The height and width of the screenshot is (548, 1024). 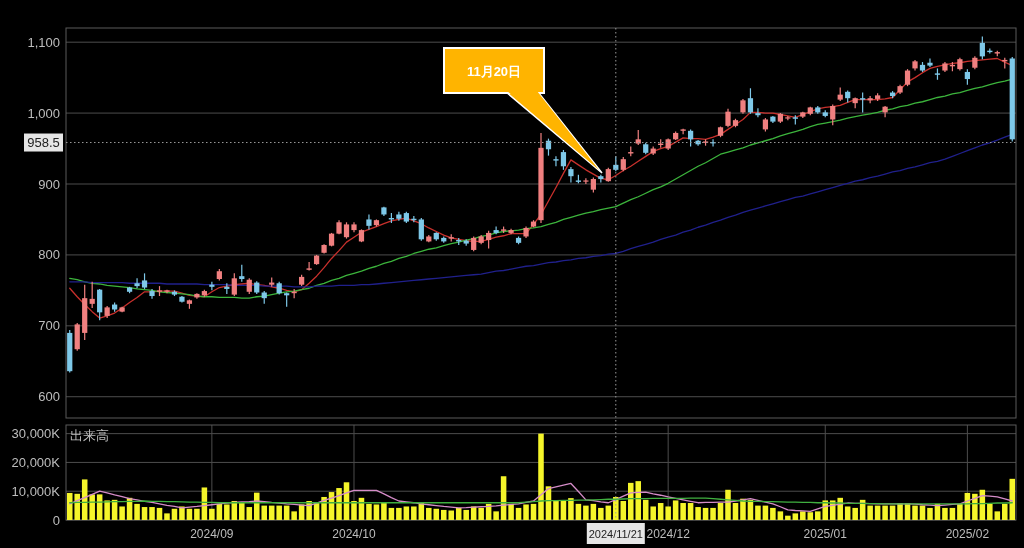 I want to click on line-series, so click(x=541, y=497).